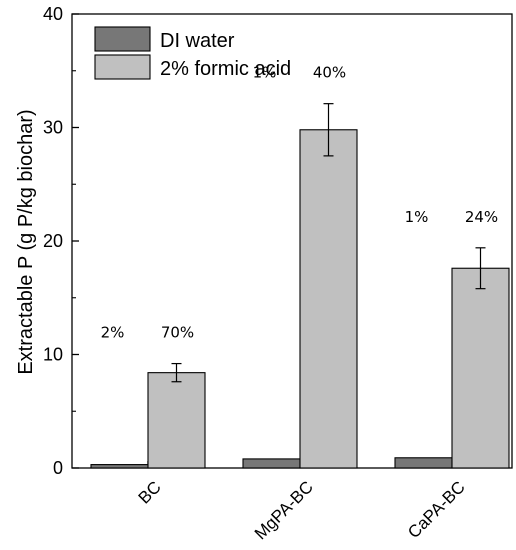 The image size is (516, 550). What do you see at coordinates (192, 53) in the screenshot?
I see `legend: DI water 2% formic acid` at bounding box center [192, 53].